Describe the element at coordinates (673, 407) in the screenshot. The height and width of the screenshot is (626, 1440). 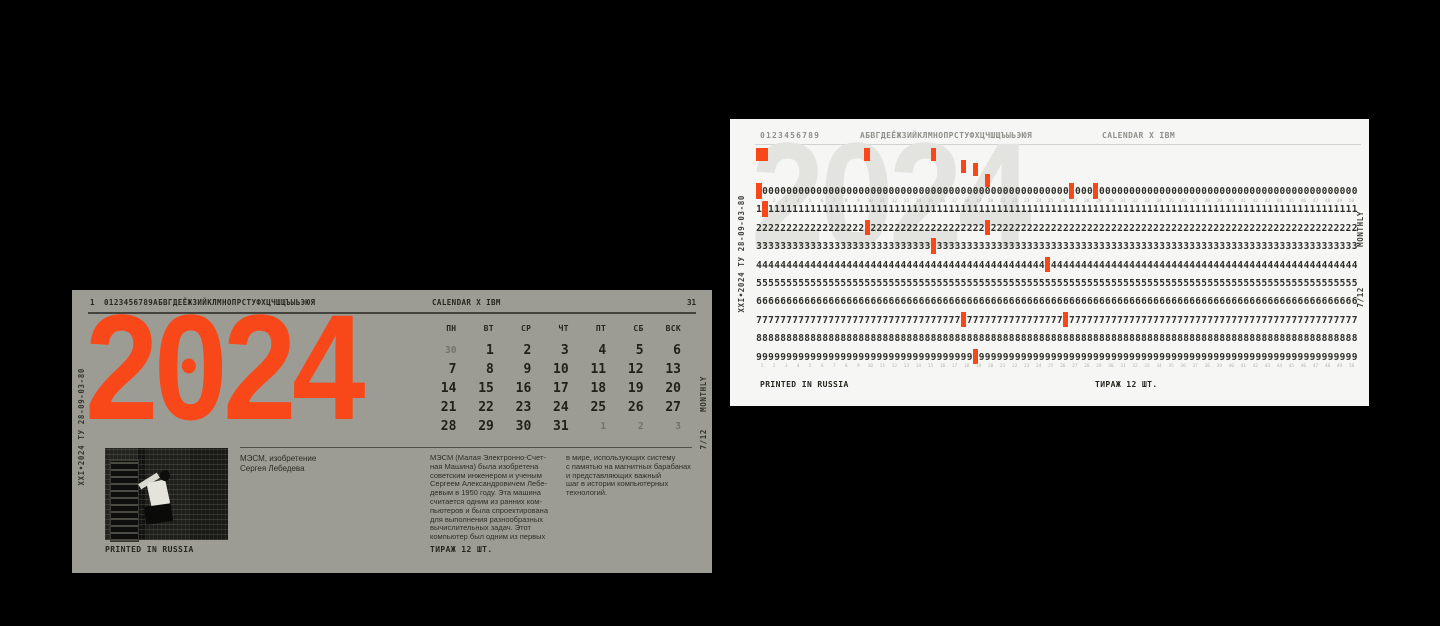
I see `calendar-day: 27` at that location.